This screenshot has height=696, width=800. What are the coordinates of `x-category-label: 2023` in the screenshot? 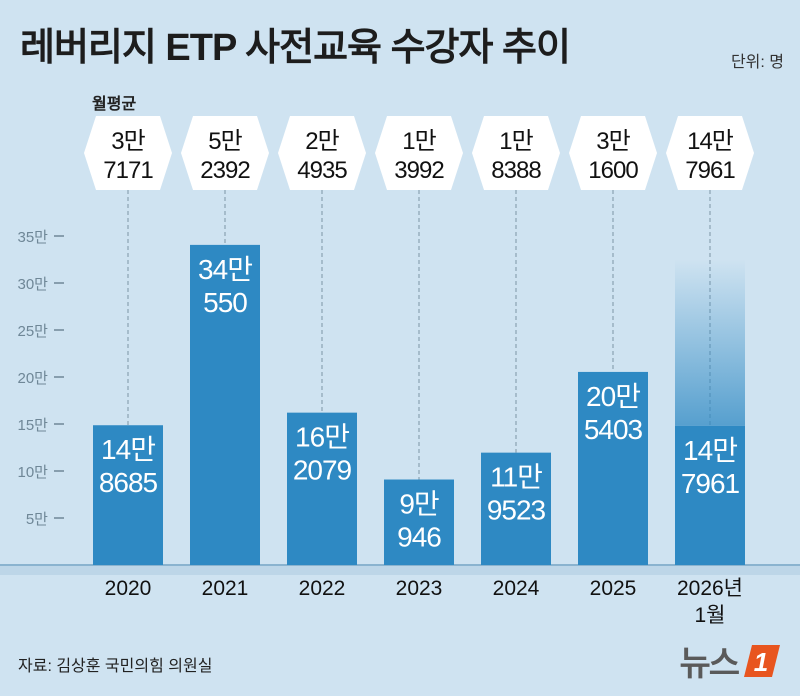 It's located at (419, 588).